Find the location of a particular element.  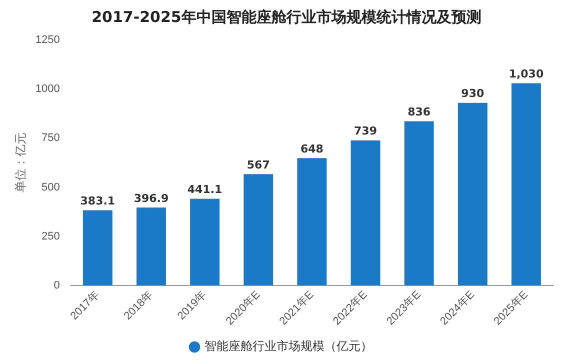

data-label: 930 is located at coordinates (472, 93).